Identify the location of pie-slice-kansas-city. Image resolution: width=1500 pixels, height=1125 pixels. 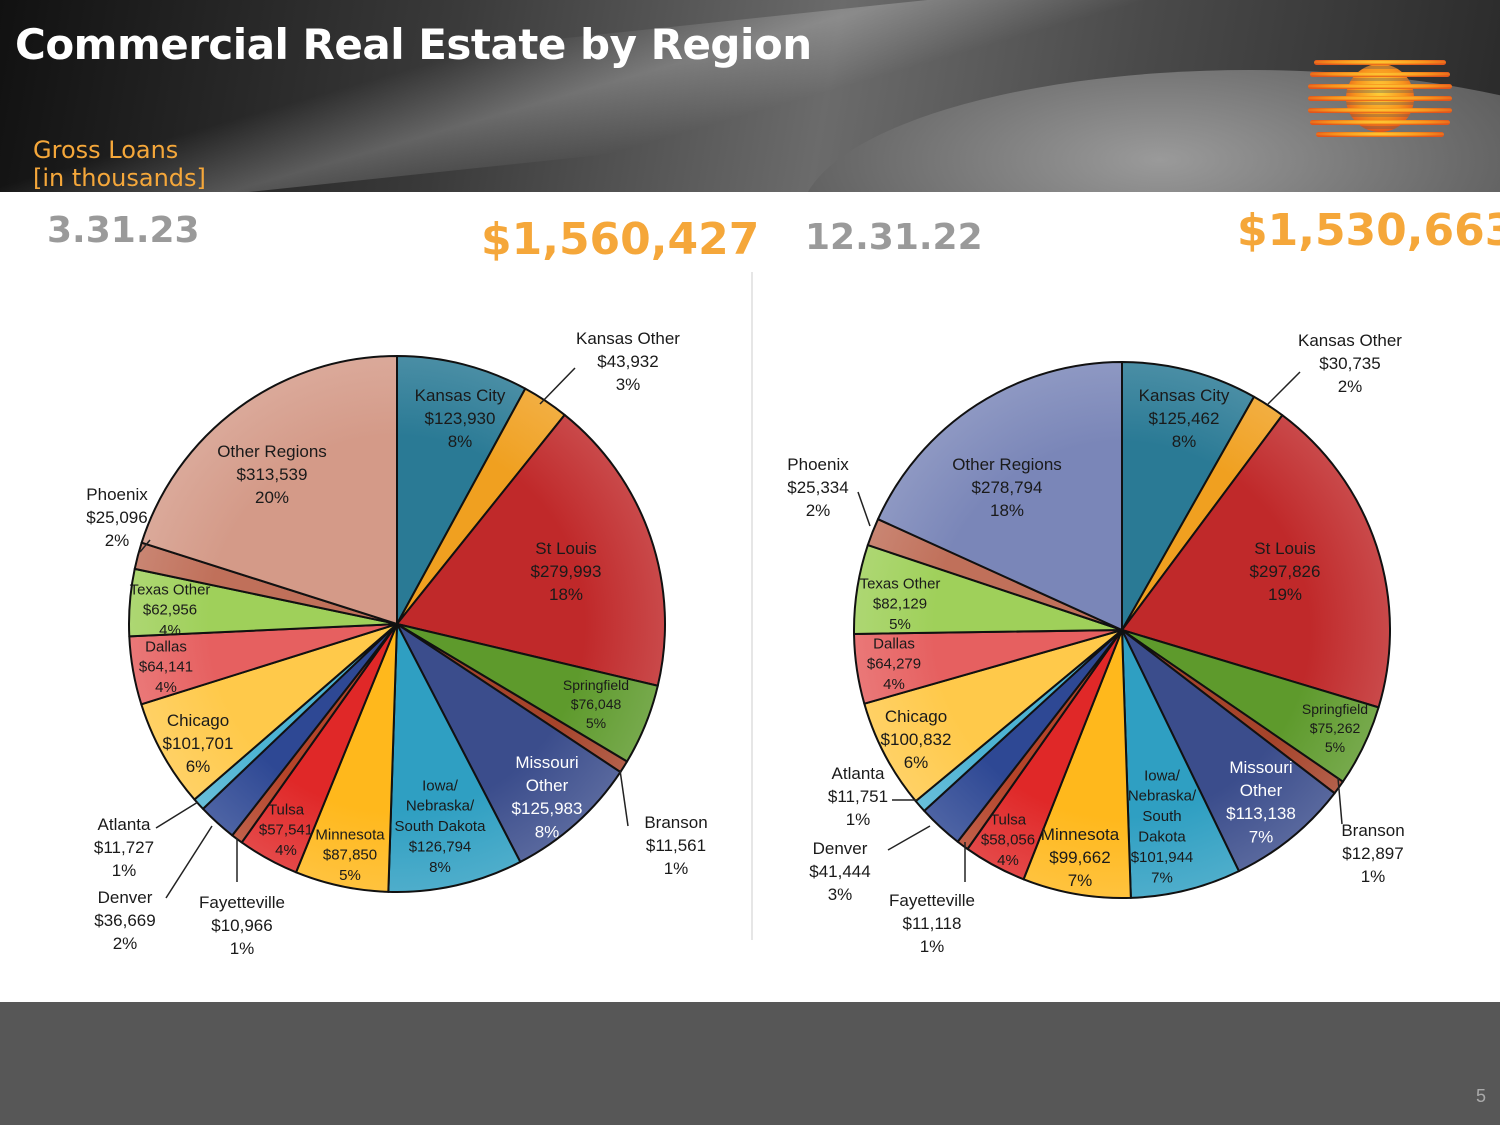
(1188, 496).